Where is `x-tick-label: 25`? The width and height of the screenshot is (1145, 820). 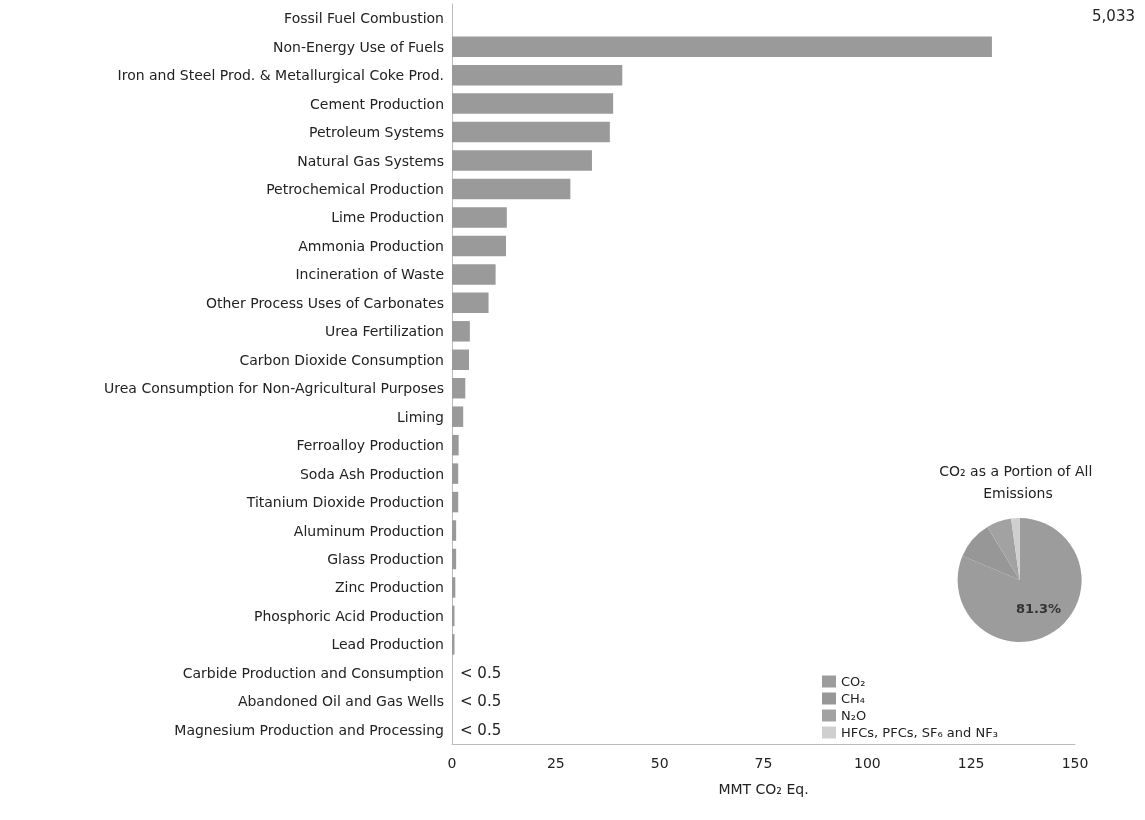 x-tick-label: 25 is located at coordinates (555, 763).